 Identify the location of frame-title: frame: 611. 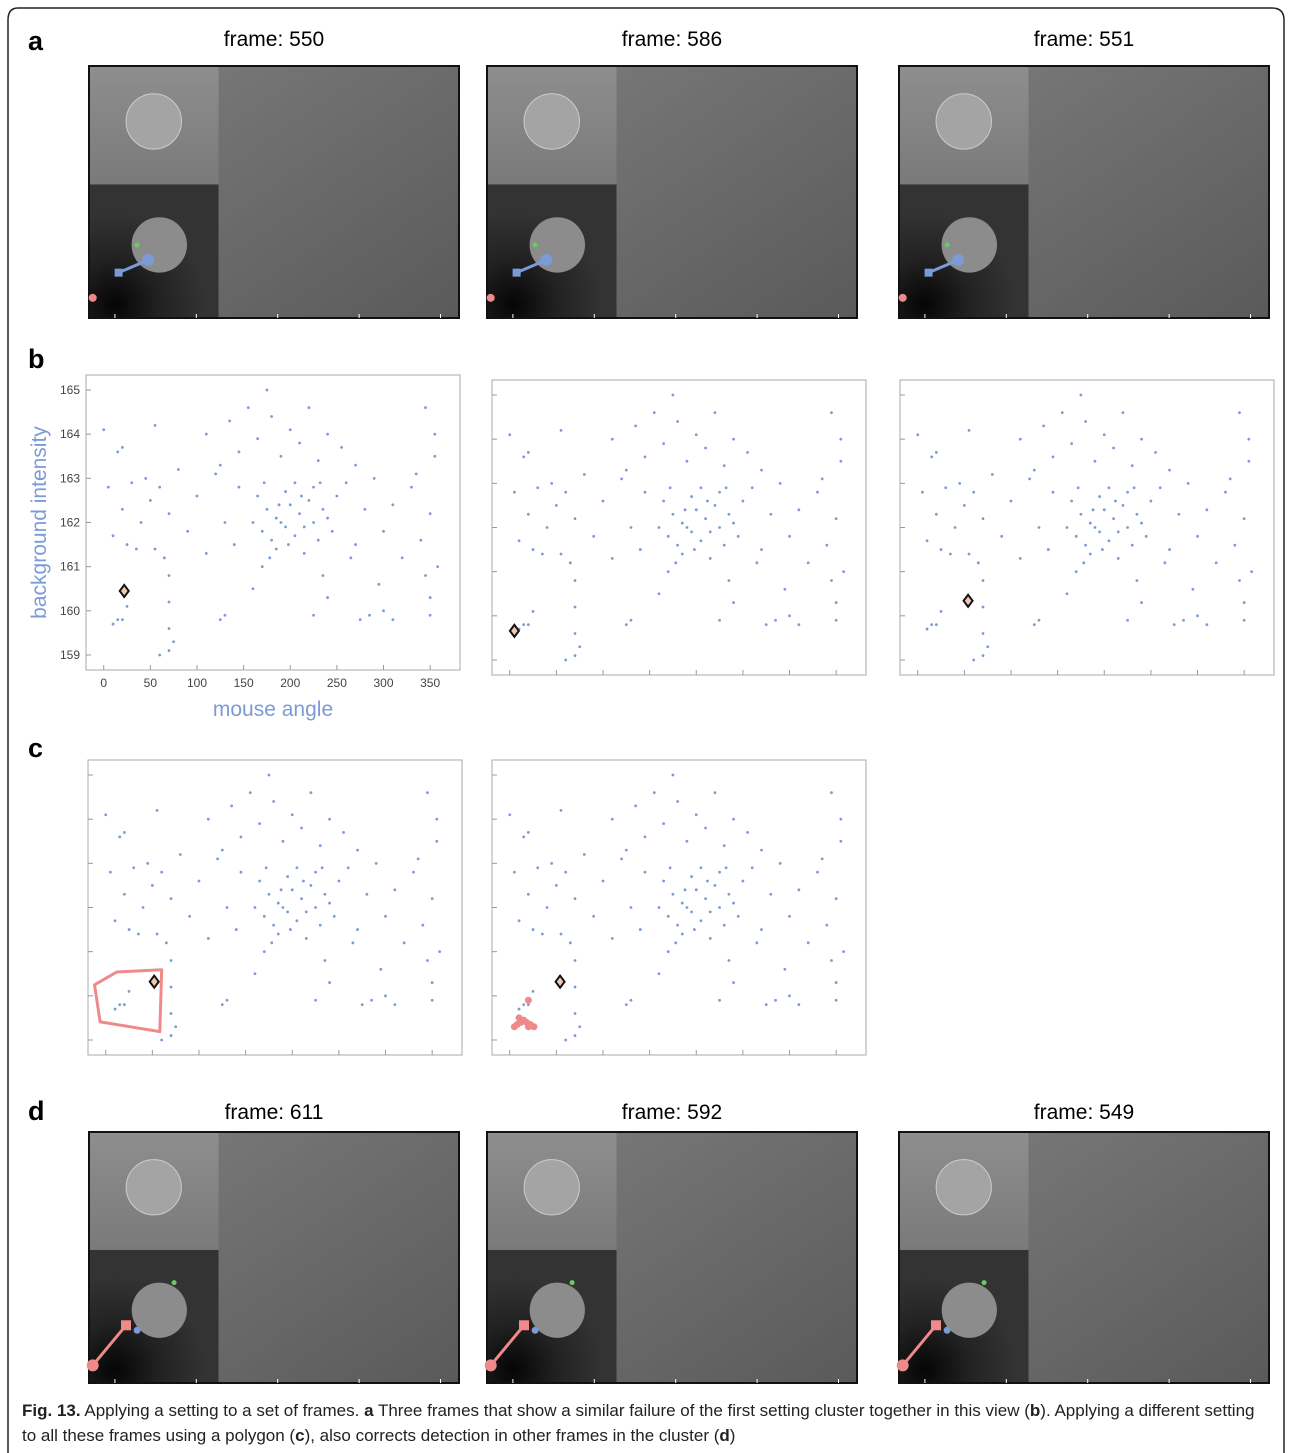
(274, 1112).